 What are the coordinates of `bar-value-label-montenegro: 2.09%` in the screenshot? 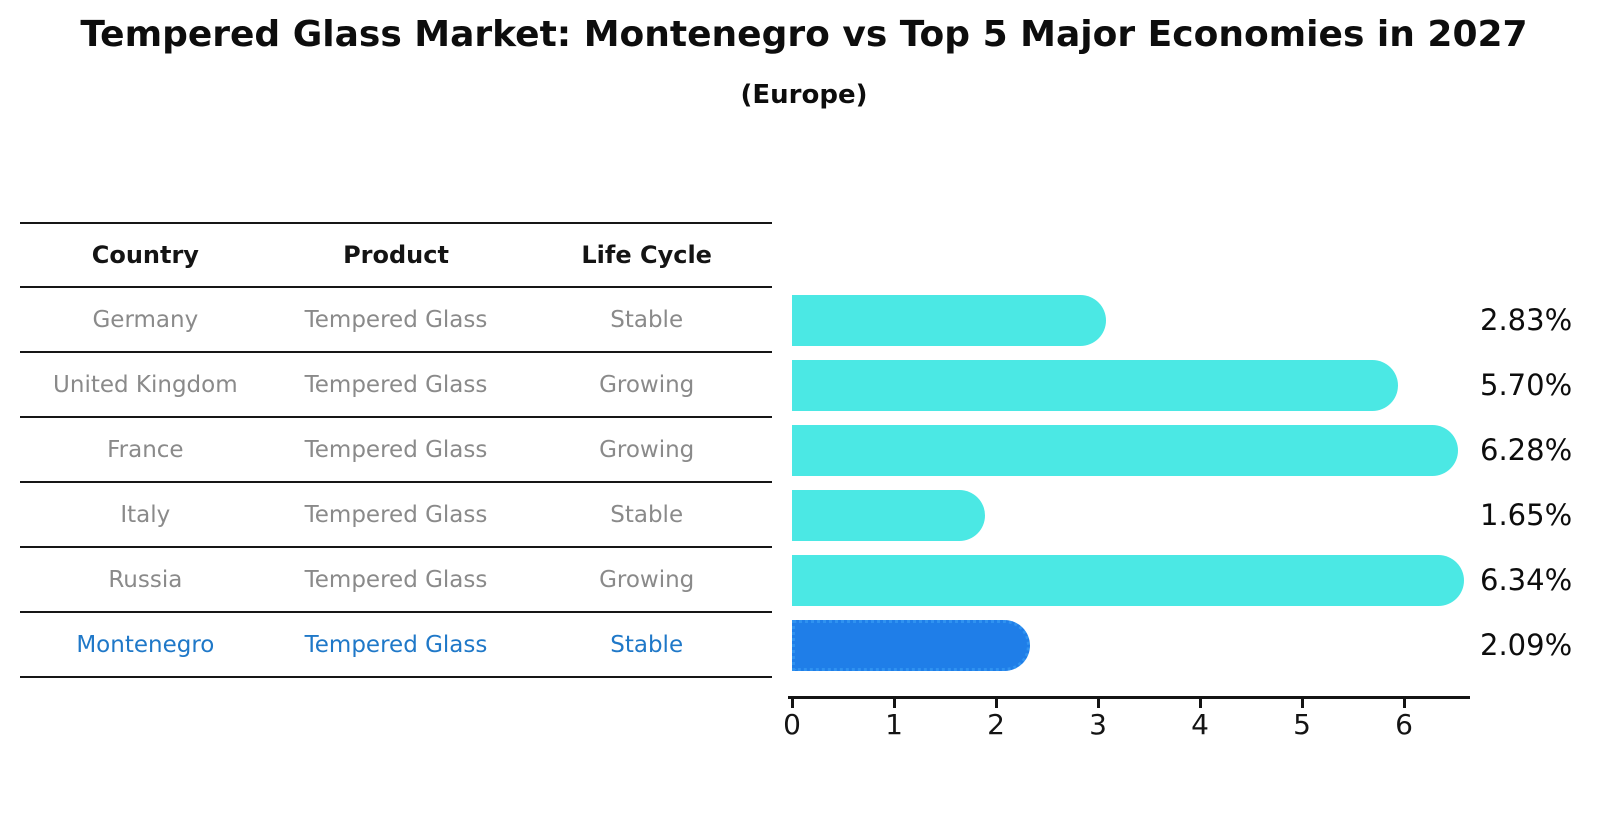 It's located at (1526, 645).